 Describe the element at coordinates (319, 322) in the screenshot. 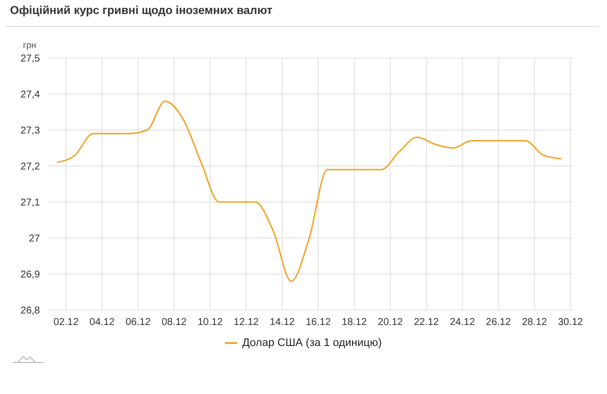

I see `x-tick-label: 16.12` at that location.